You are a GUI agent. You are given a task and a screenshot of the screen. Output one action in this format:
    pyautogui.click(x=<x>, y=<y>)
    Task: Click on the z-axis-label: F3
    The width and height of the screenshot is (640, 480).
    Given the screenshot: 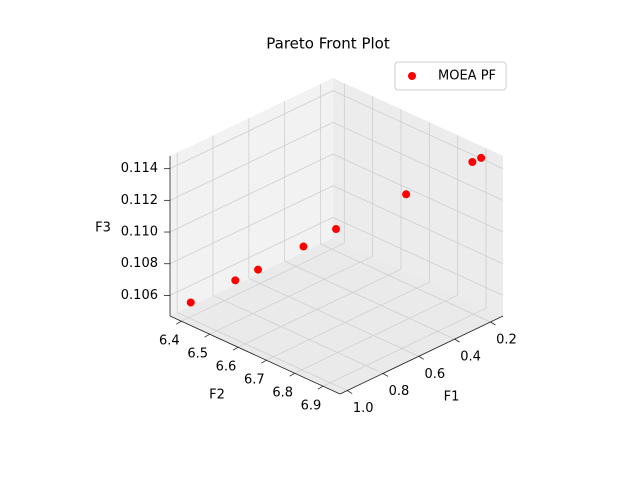 What is the action you would take?
    pyautogui.click(x=103, y=228)
    